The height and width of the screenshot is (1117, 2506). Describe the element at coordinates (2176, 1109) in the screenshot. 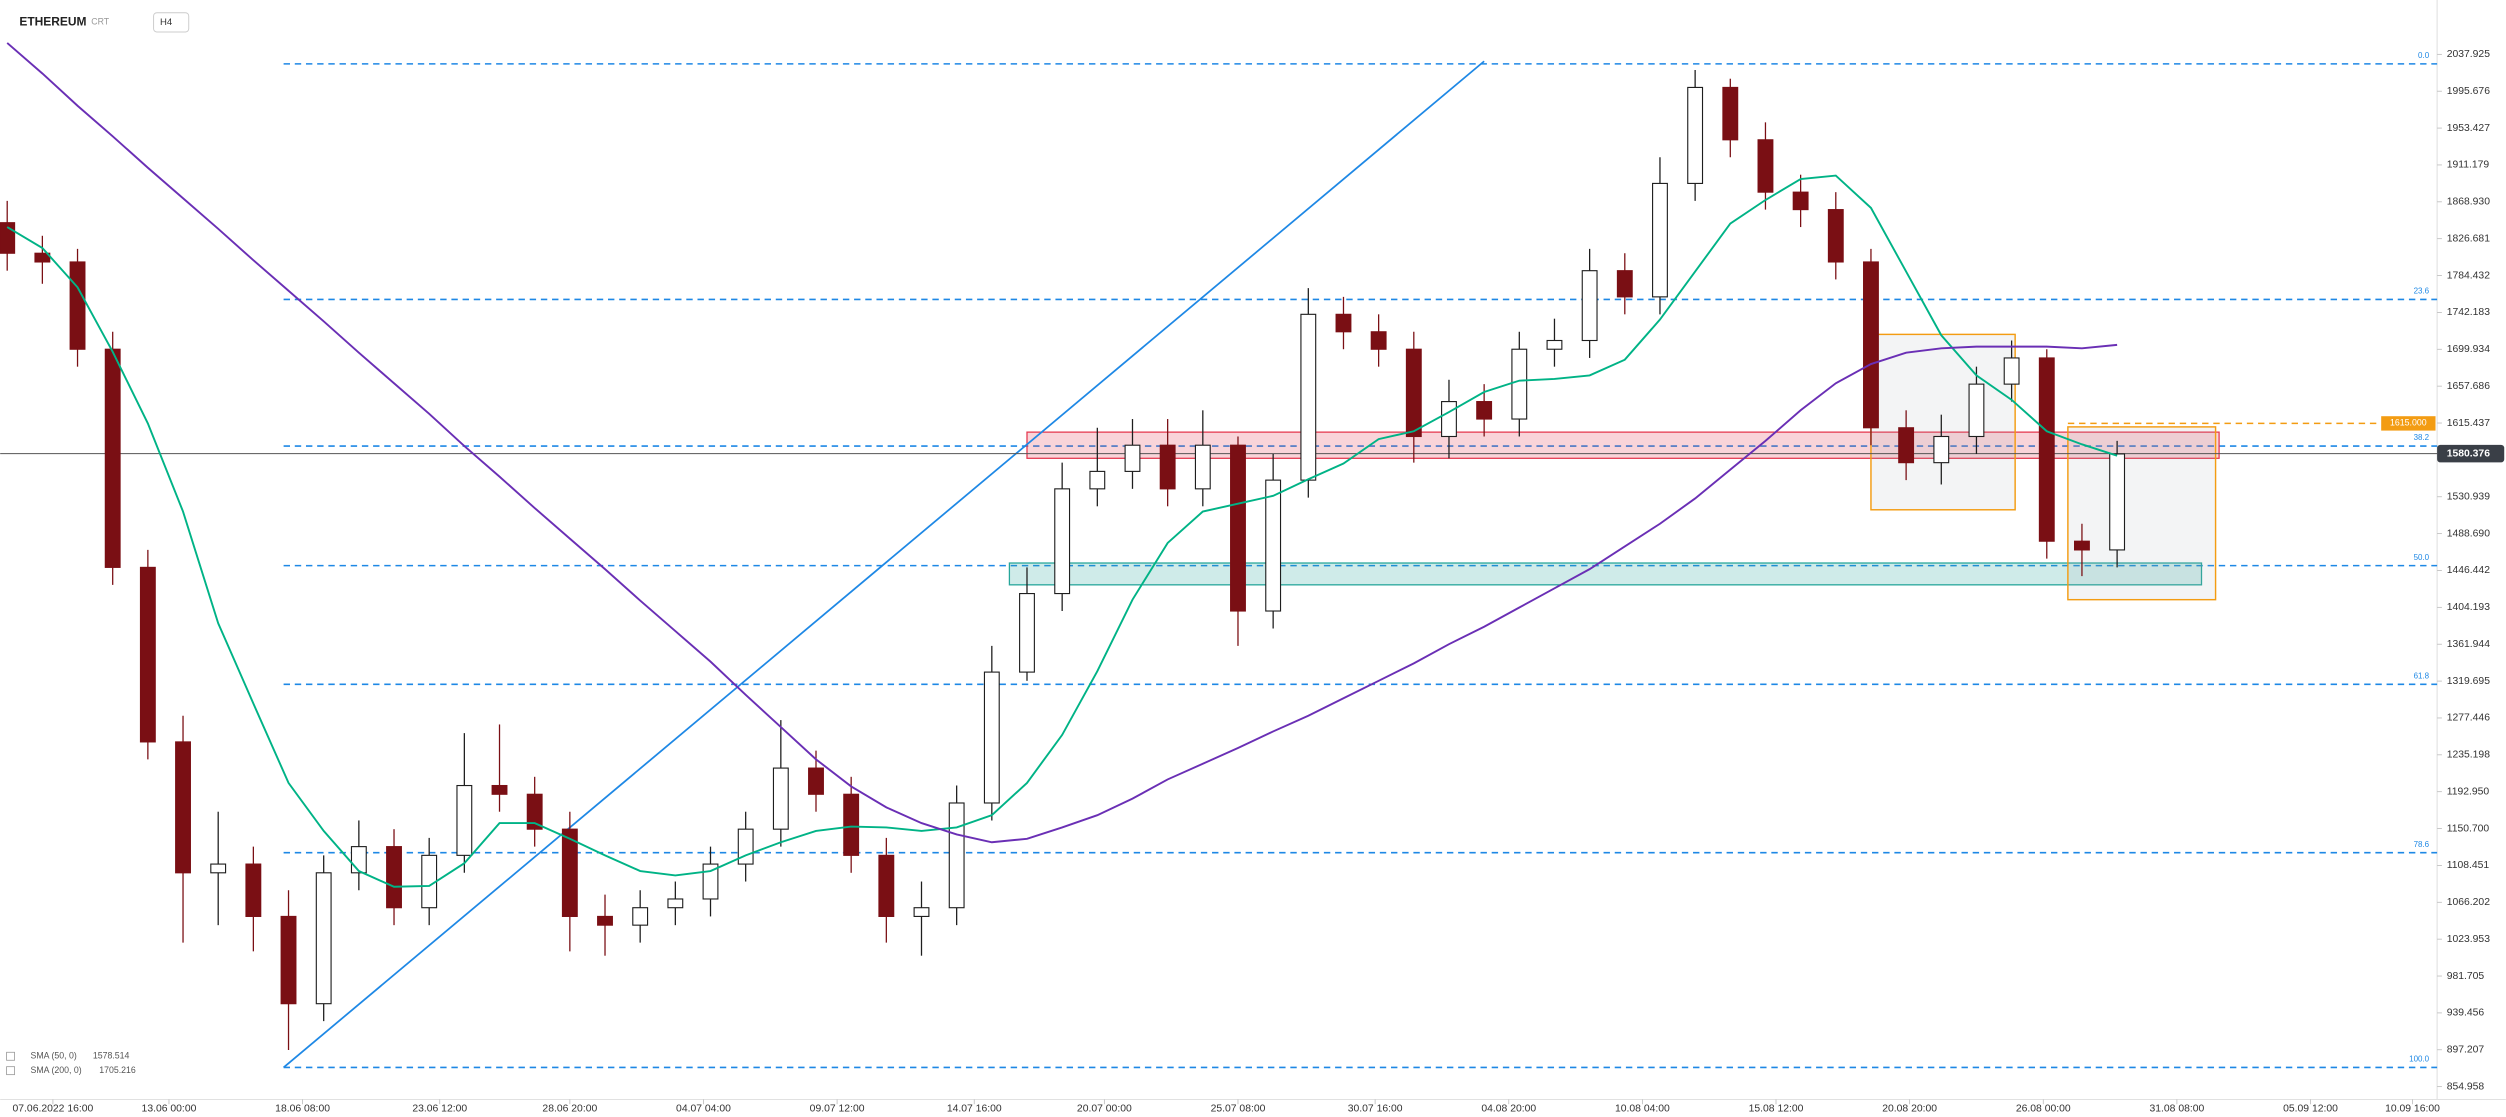

I see `x-tick-label: 31.08 08:00` at that location.